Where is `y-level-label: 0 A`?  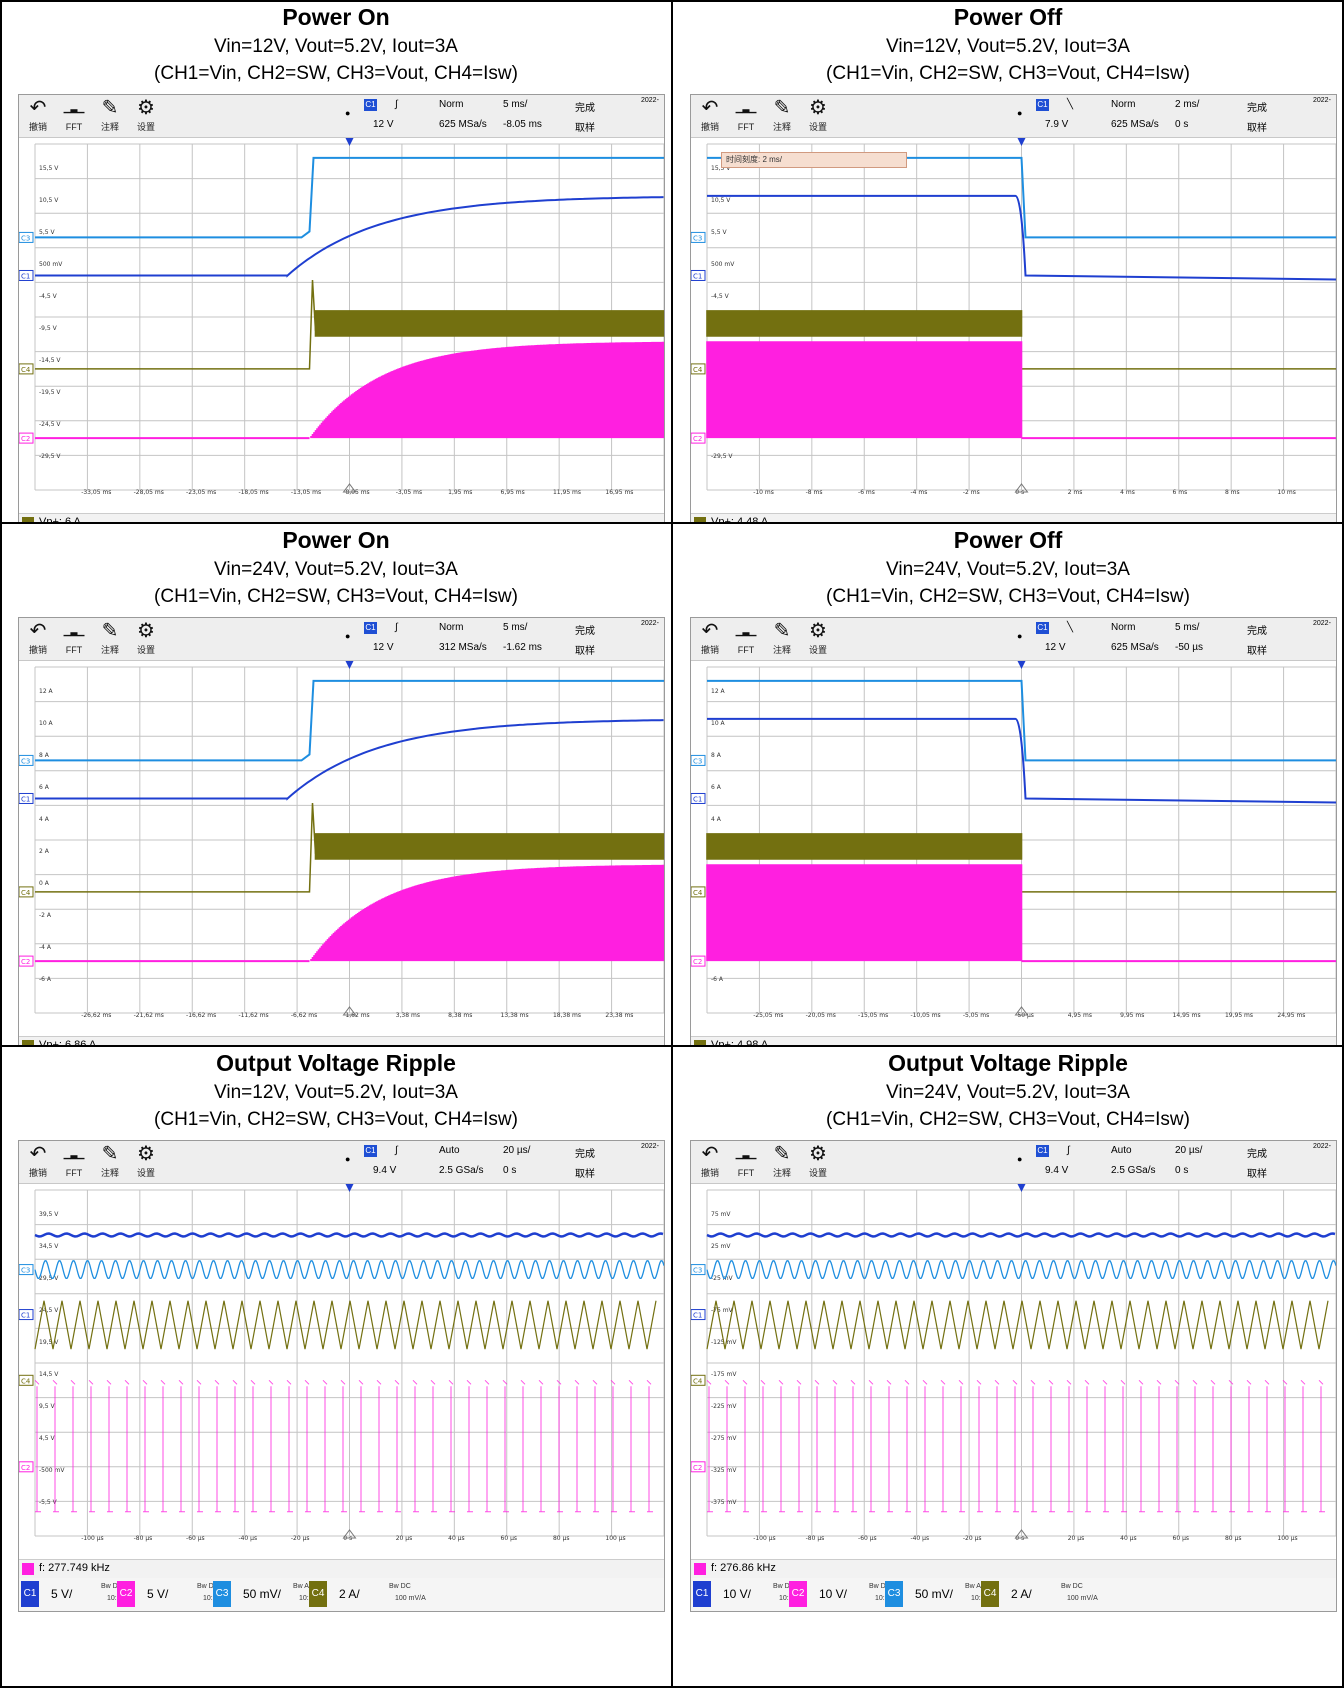 y-level-label: 0 A is located at coordinates (44, 883).